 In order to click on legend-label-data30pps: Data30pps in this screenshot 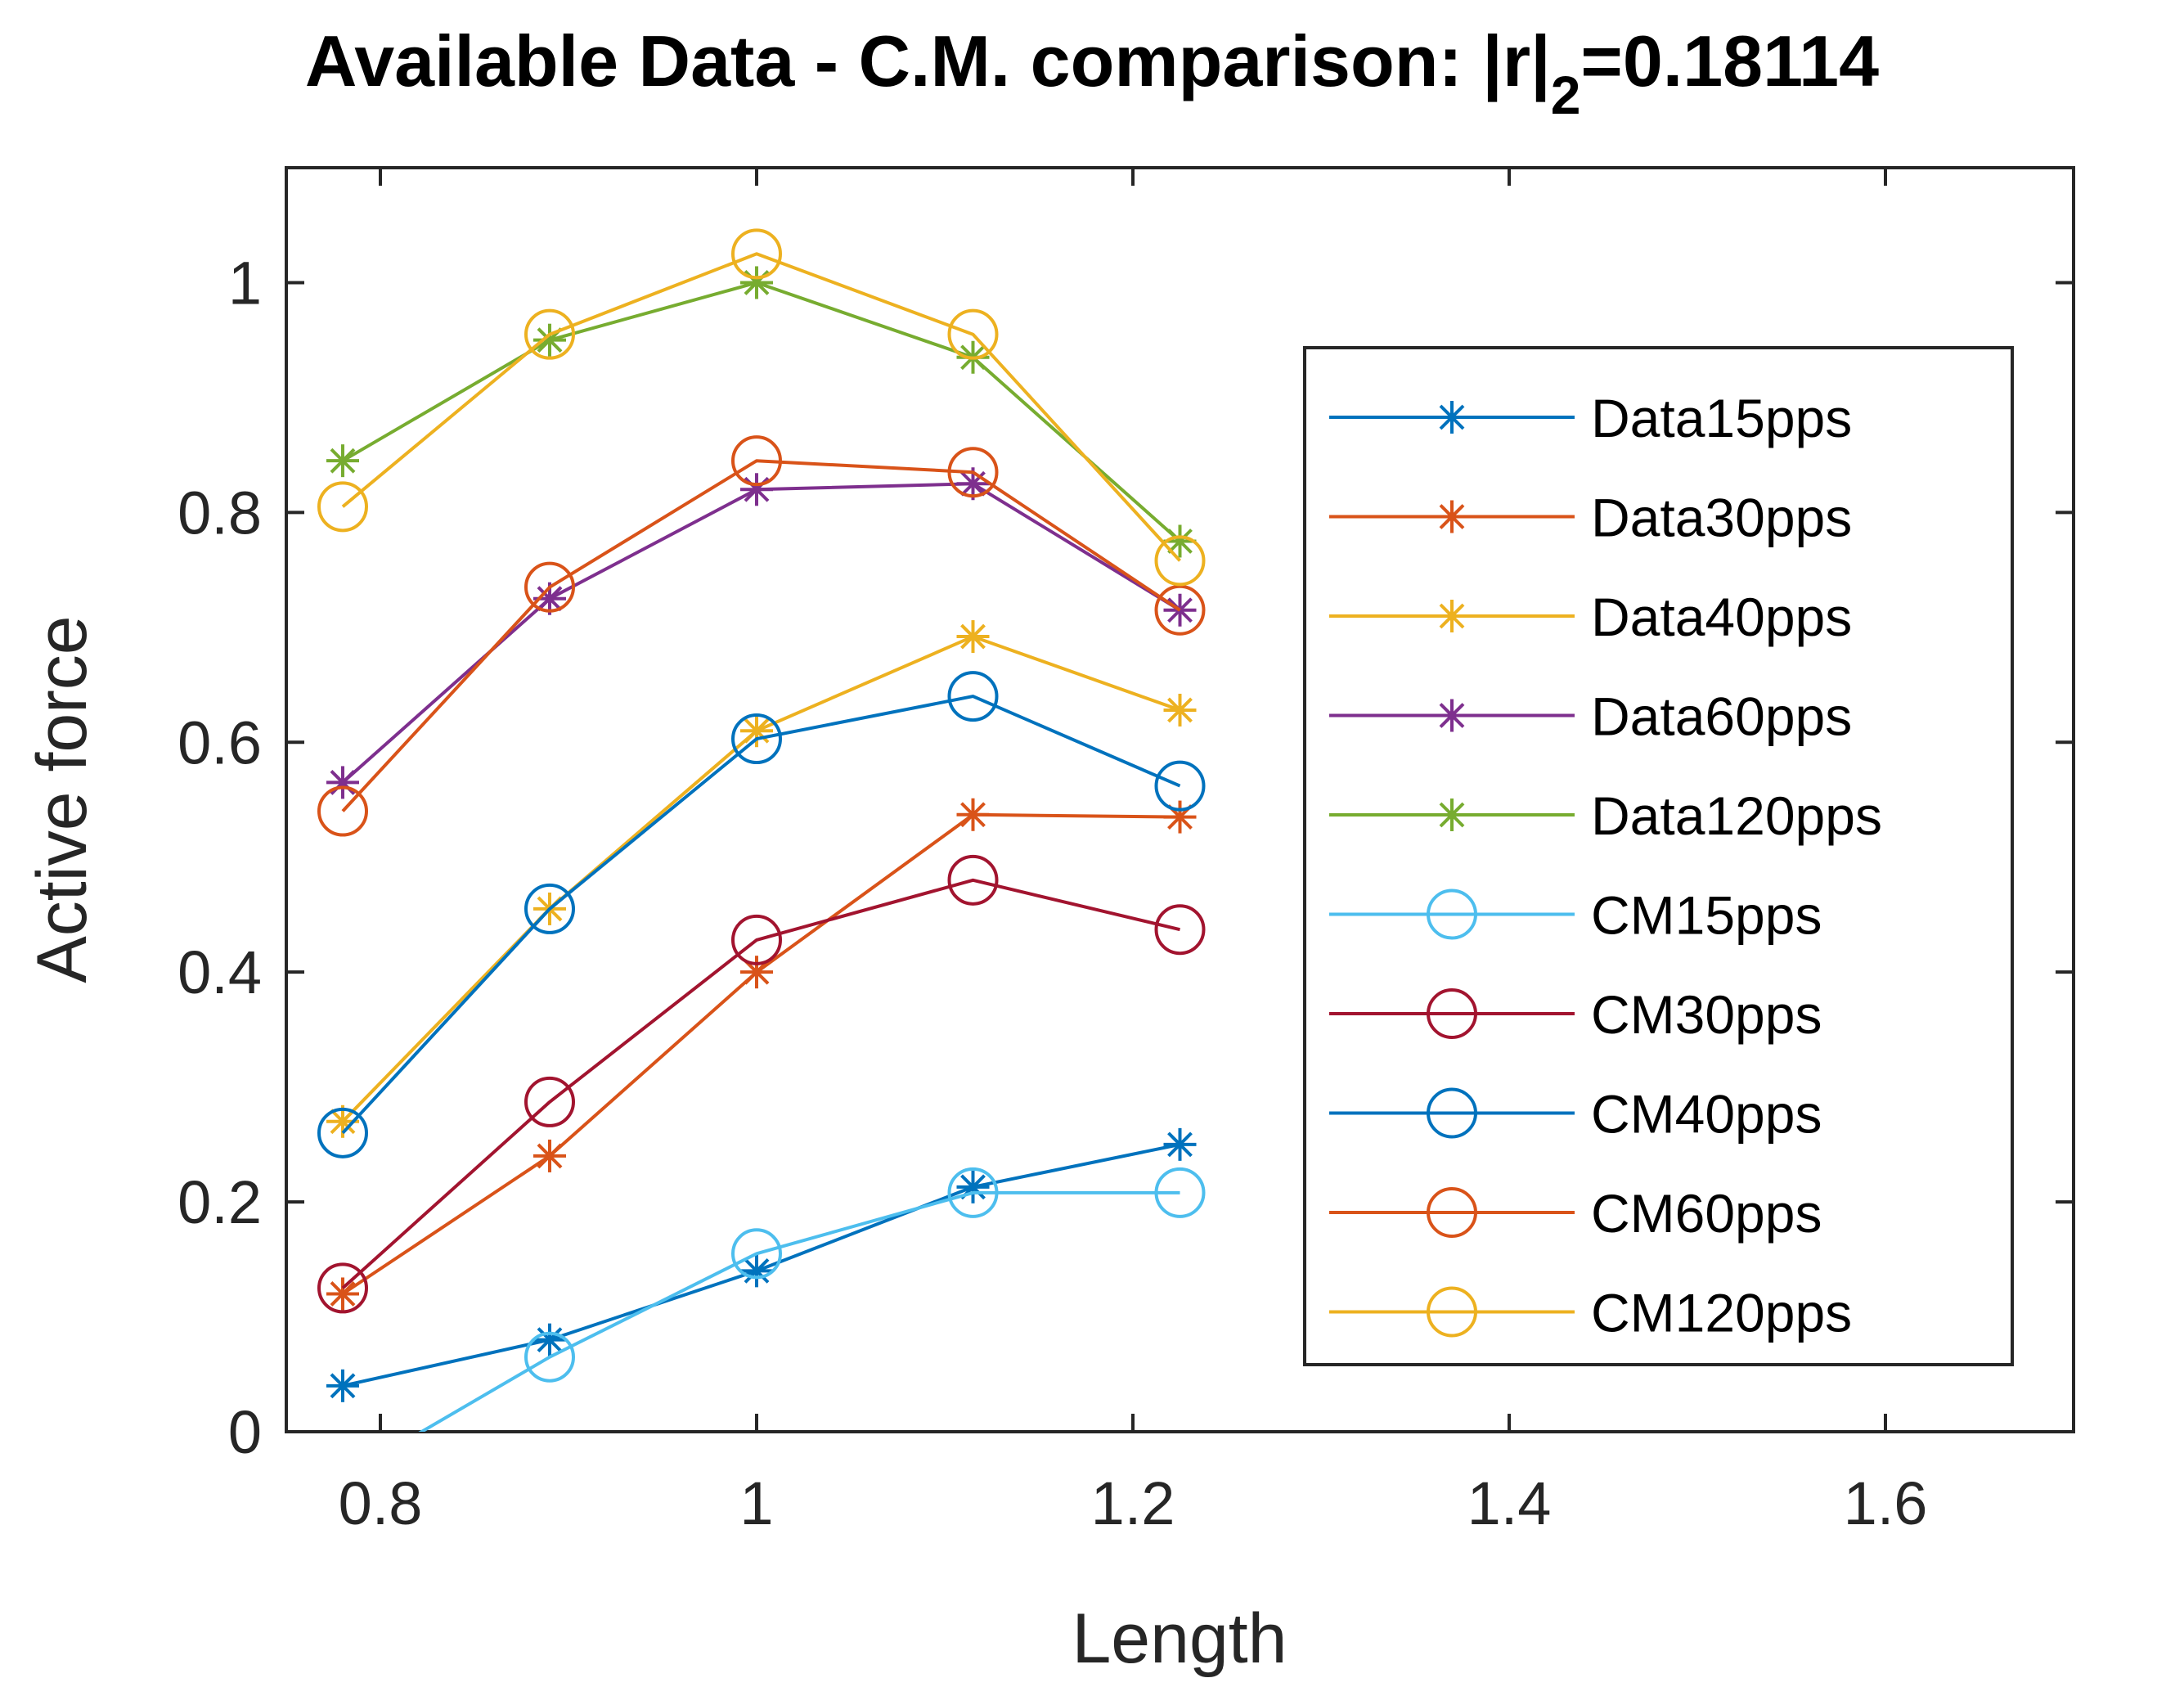, I will do `click(1722, 518)`.